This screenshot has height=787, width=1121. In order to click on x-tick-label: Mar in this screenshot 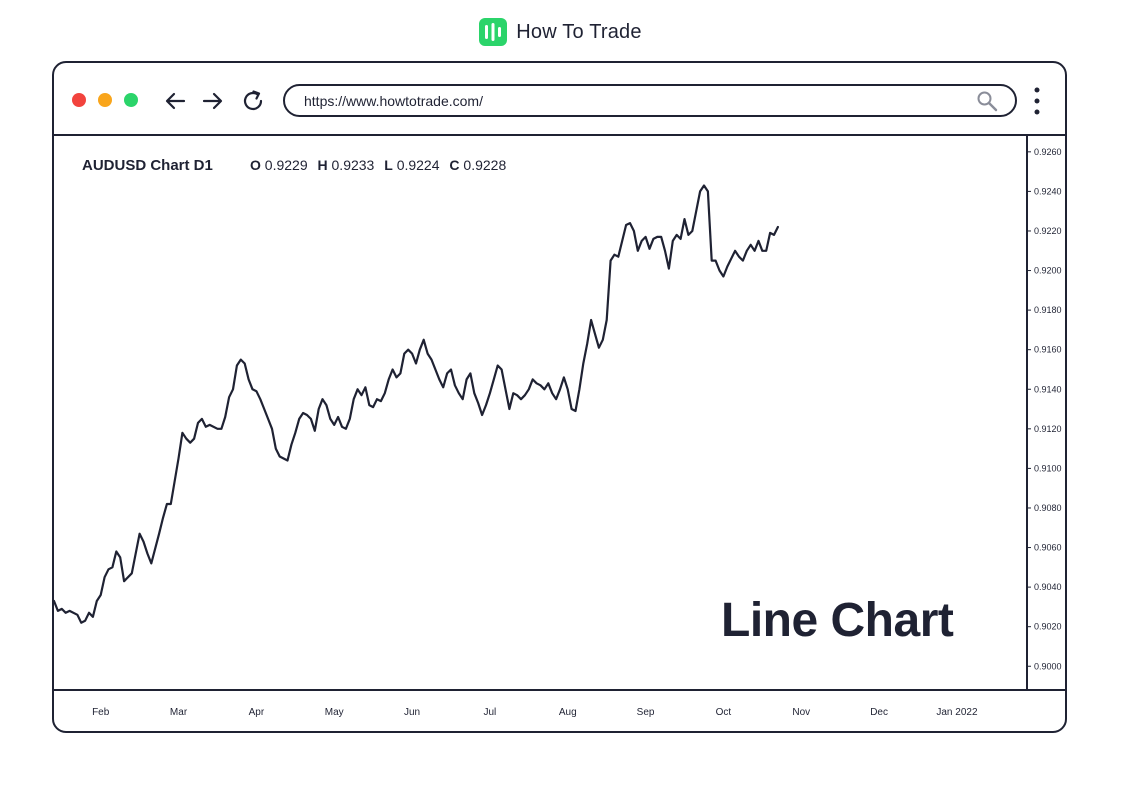, I will do `click(179, 712)`.